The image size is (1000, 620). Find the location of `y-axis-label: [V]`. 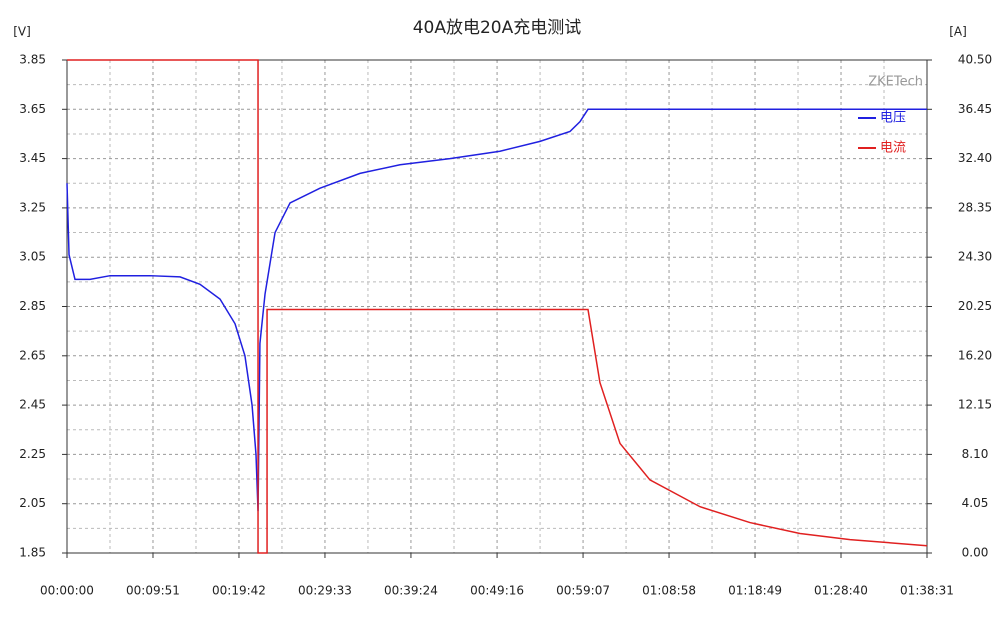

y-axis-label: [V] is located at coordinates (22, 32).